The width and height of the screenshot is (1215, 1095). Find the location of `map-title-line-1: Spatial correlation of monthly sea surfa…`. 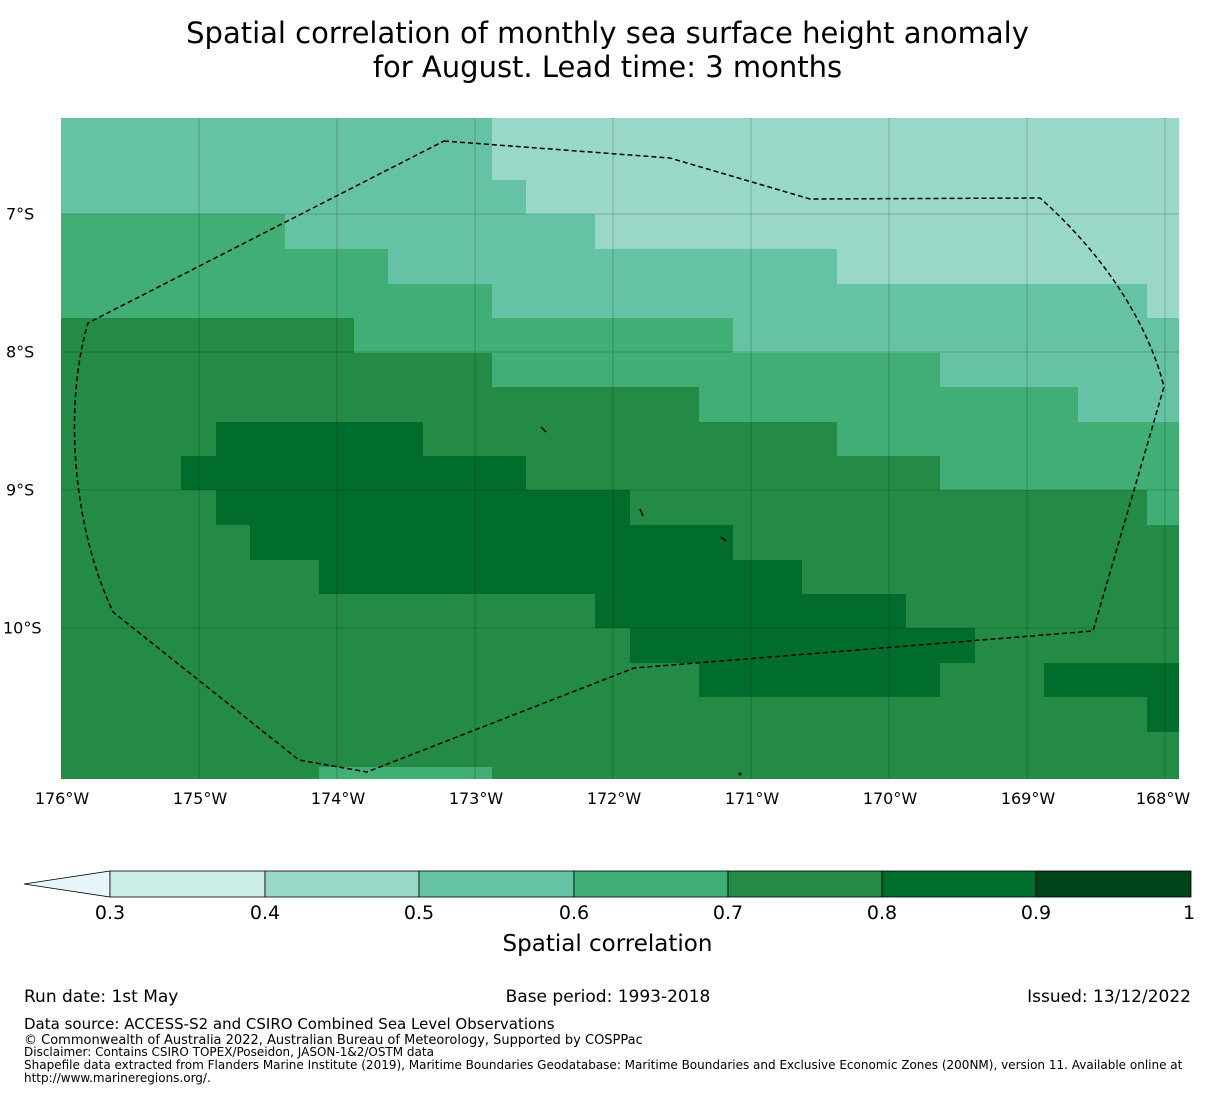

map-title-line-1: Spatial correlation of monthly sea surfa… is located at coordinates (607, 33).